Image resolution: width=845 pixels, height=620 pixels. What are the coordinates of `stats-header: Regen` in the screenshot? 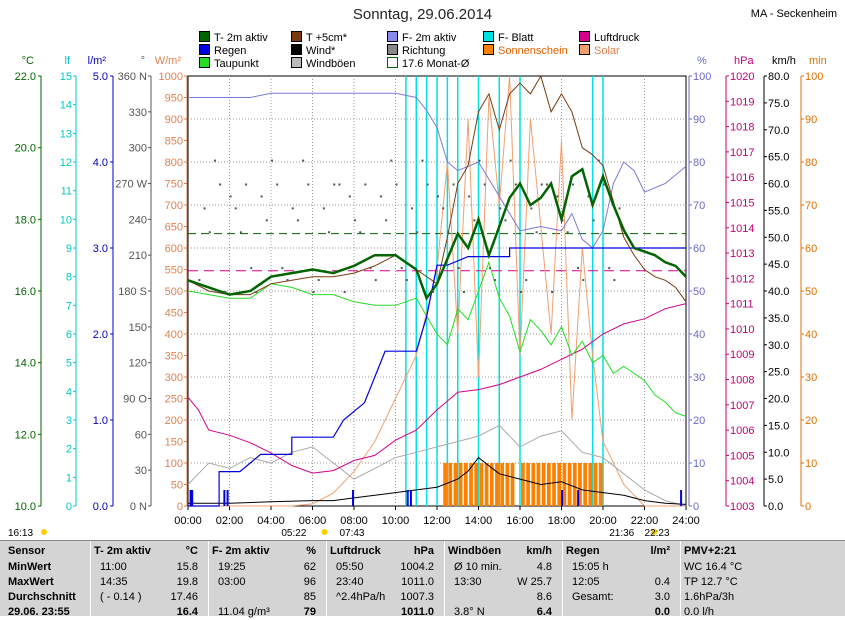 It's located at (583, 551).